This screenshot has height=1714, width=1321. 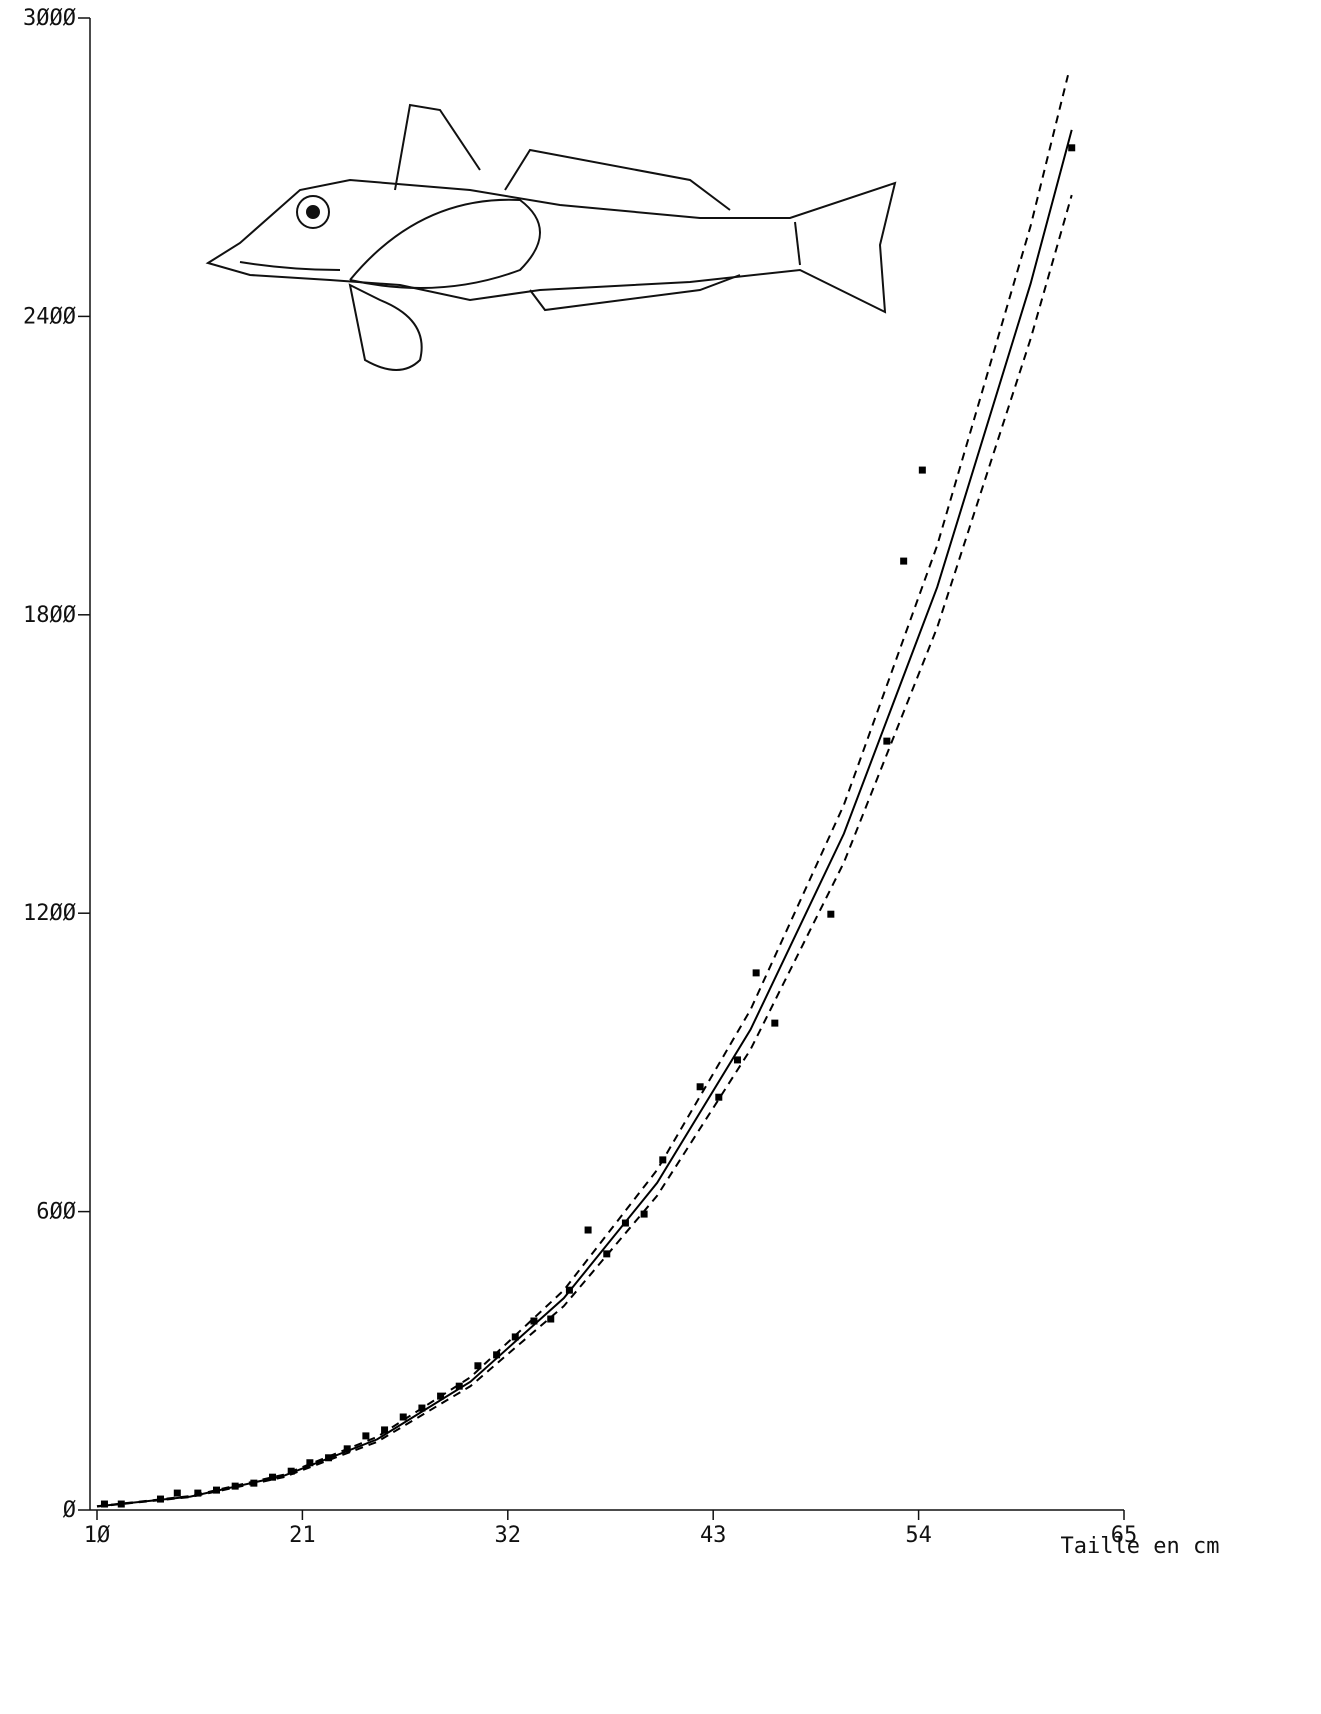 I want to click on x-tick-label: 54, so click(x=918, y=1535).